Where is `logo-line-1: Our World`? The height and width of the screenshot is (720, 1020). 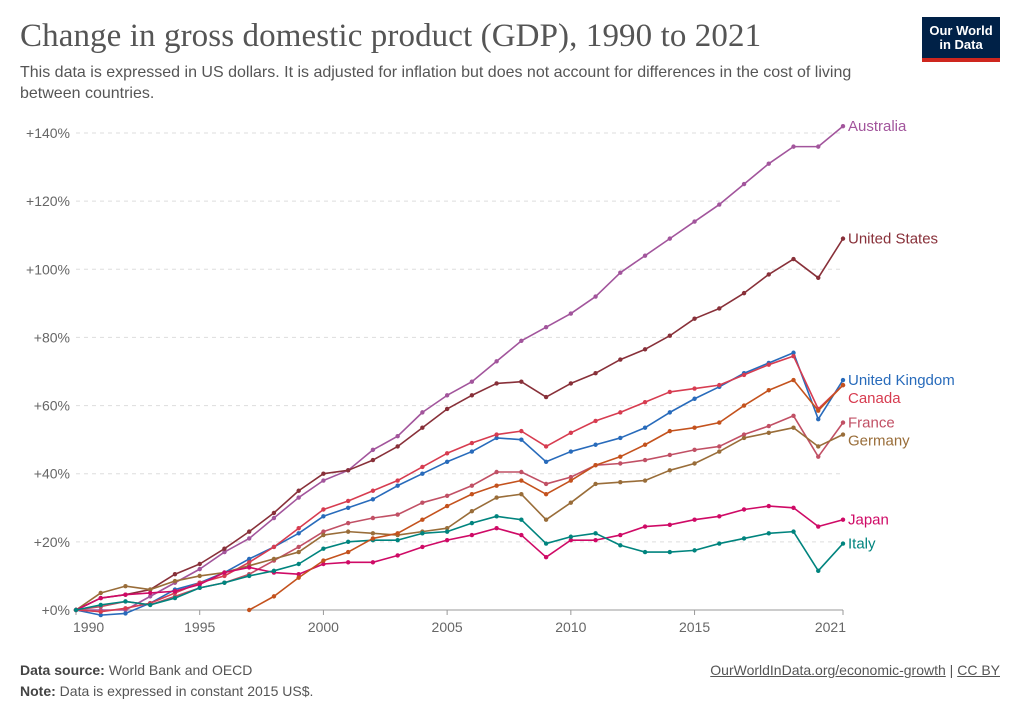
logo-line-1: Our World is located at coordinates (961, 30).